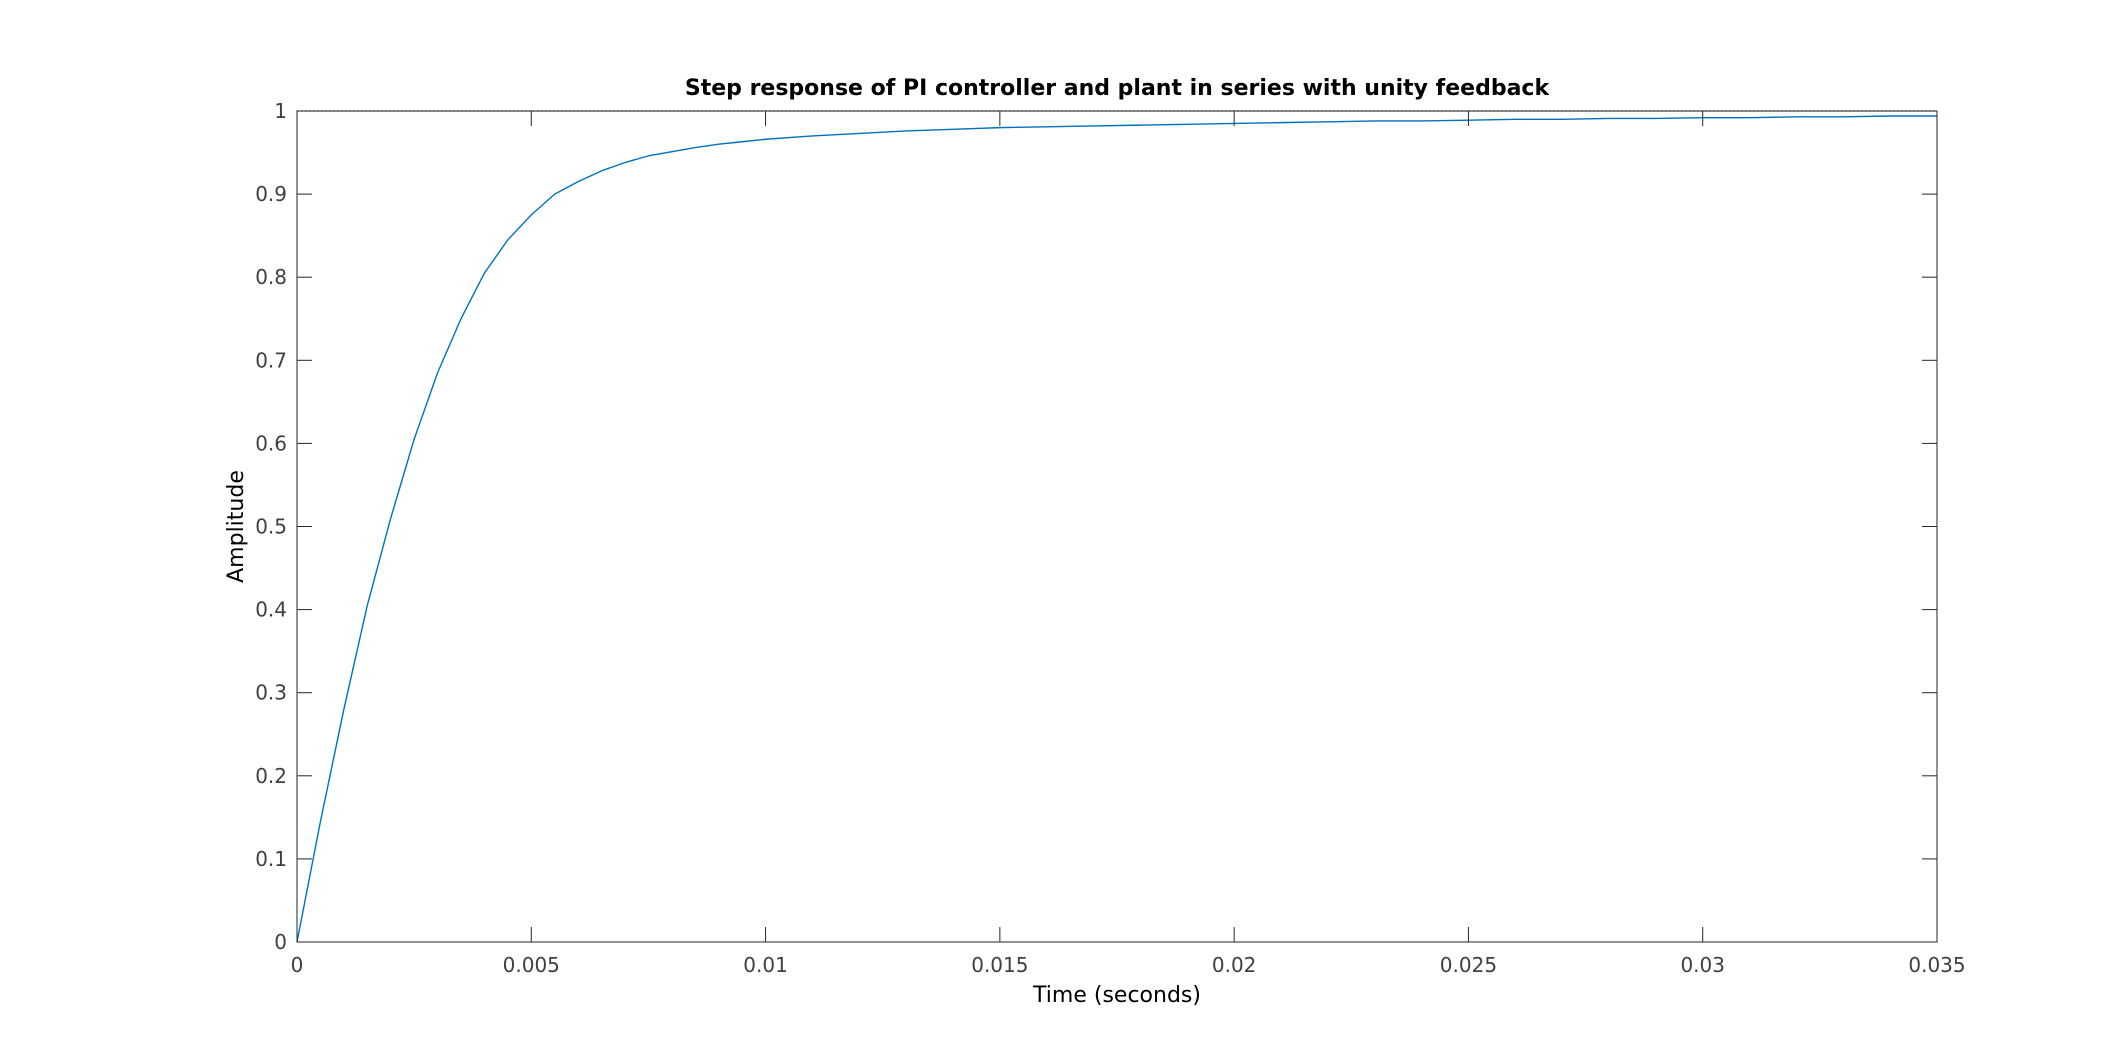 Image resolution: width=2128 pixels, height=1053 pixels. What do you see at coordinates (271, 527) in the screenshot?
I see `y-tick-label: 0.5` at bounding box center [271, 527].